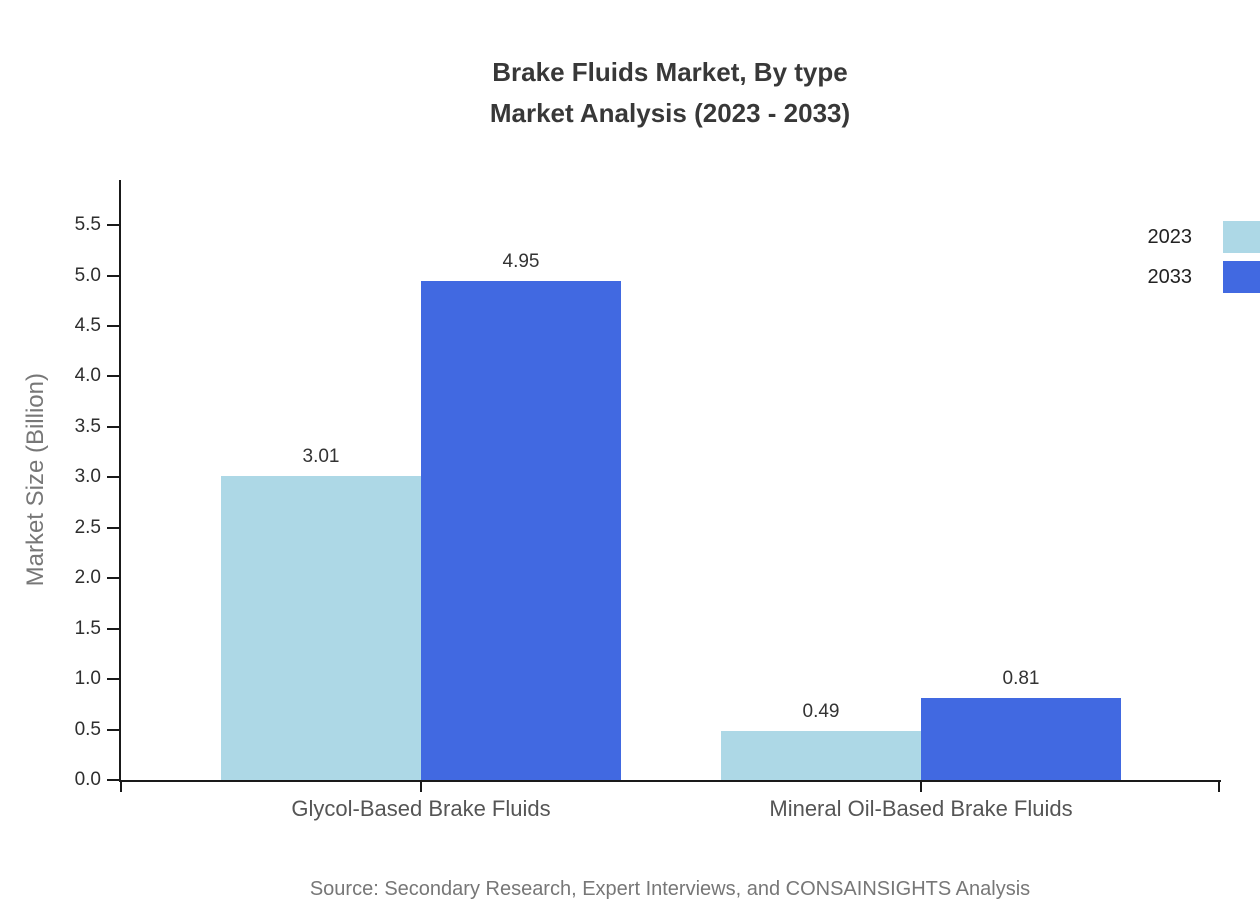  I want to click on category-label: Glycol-Based Brake Fluids, so click(421, 808).